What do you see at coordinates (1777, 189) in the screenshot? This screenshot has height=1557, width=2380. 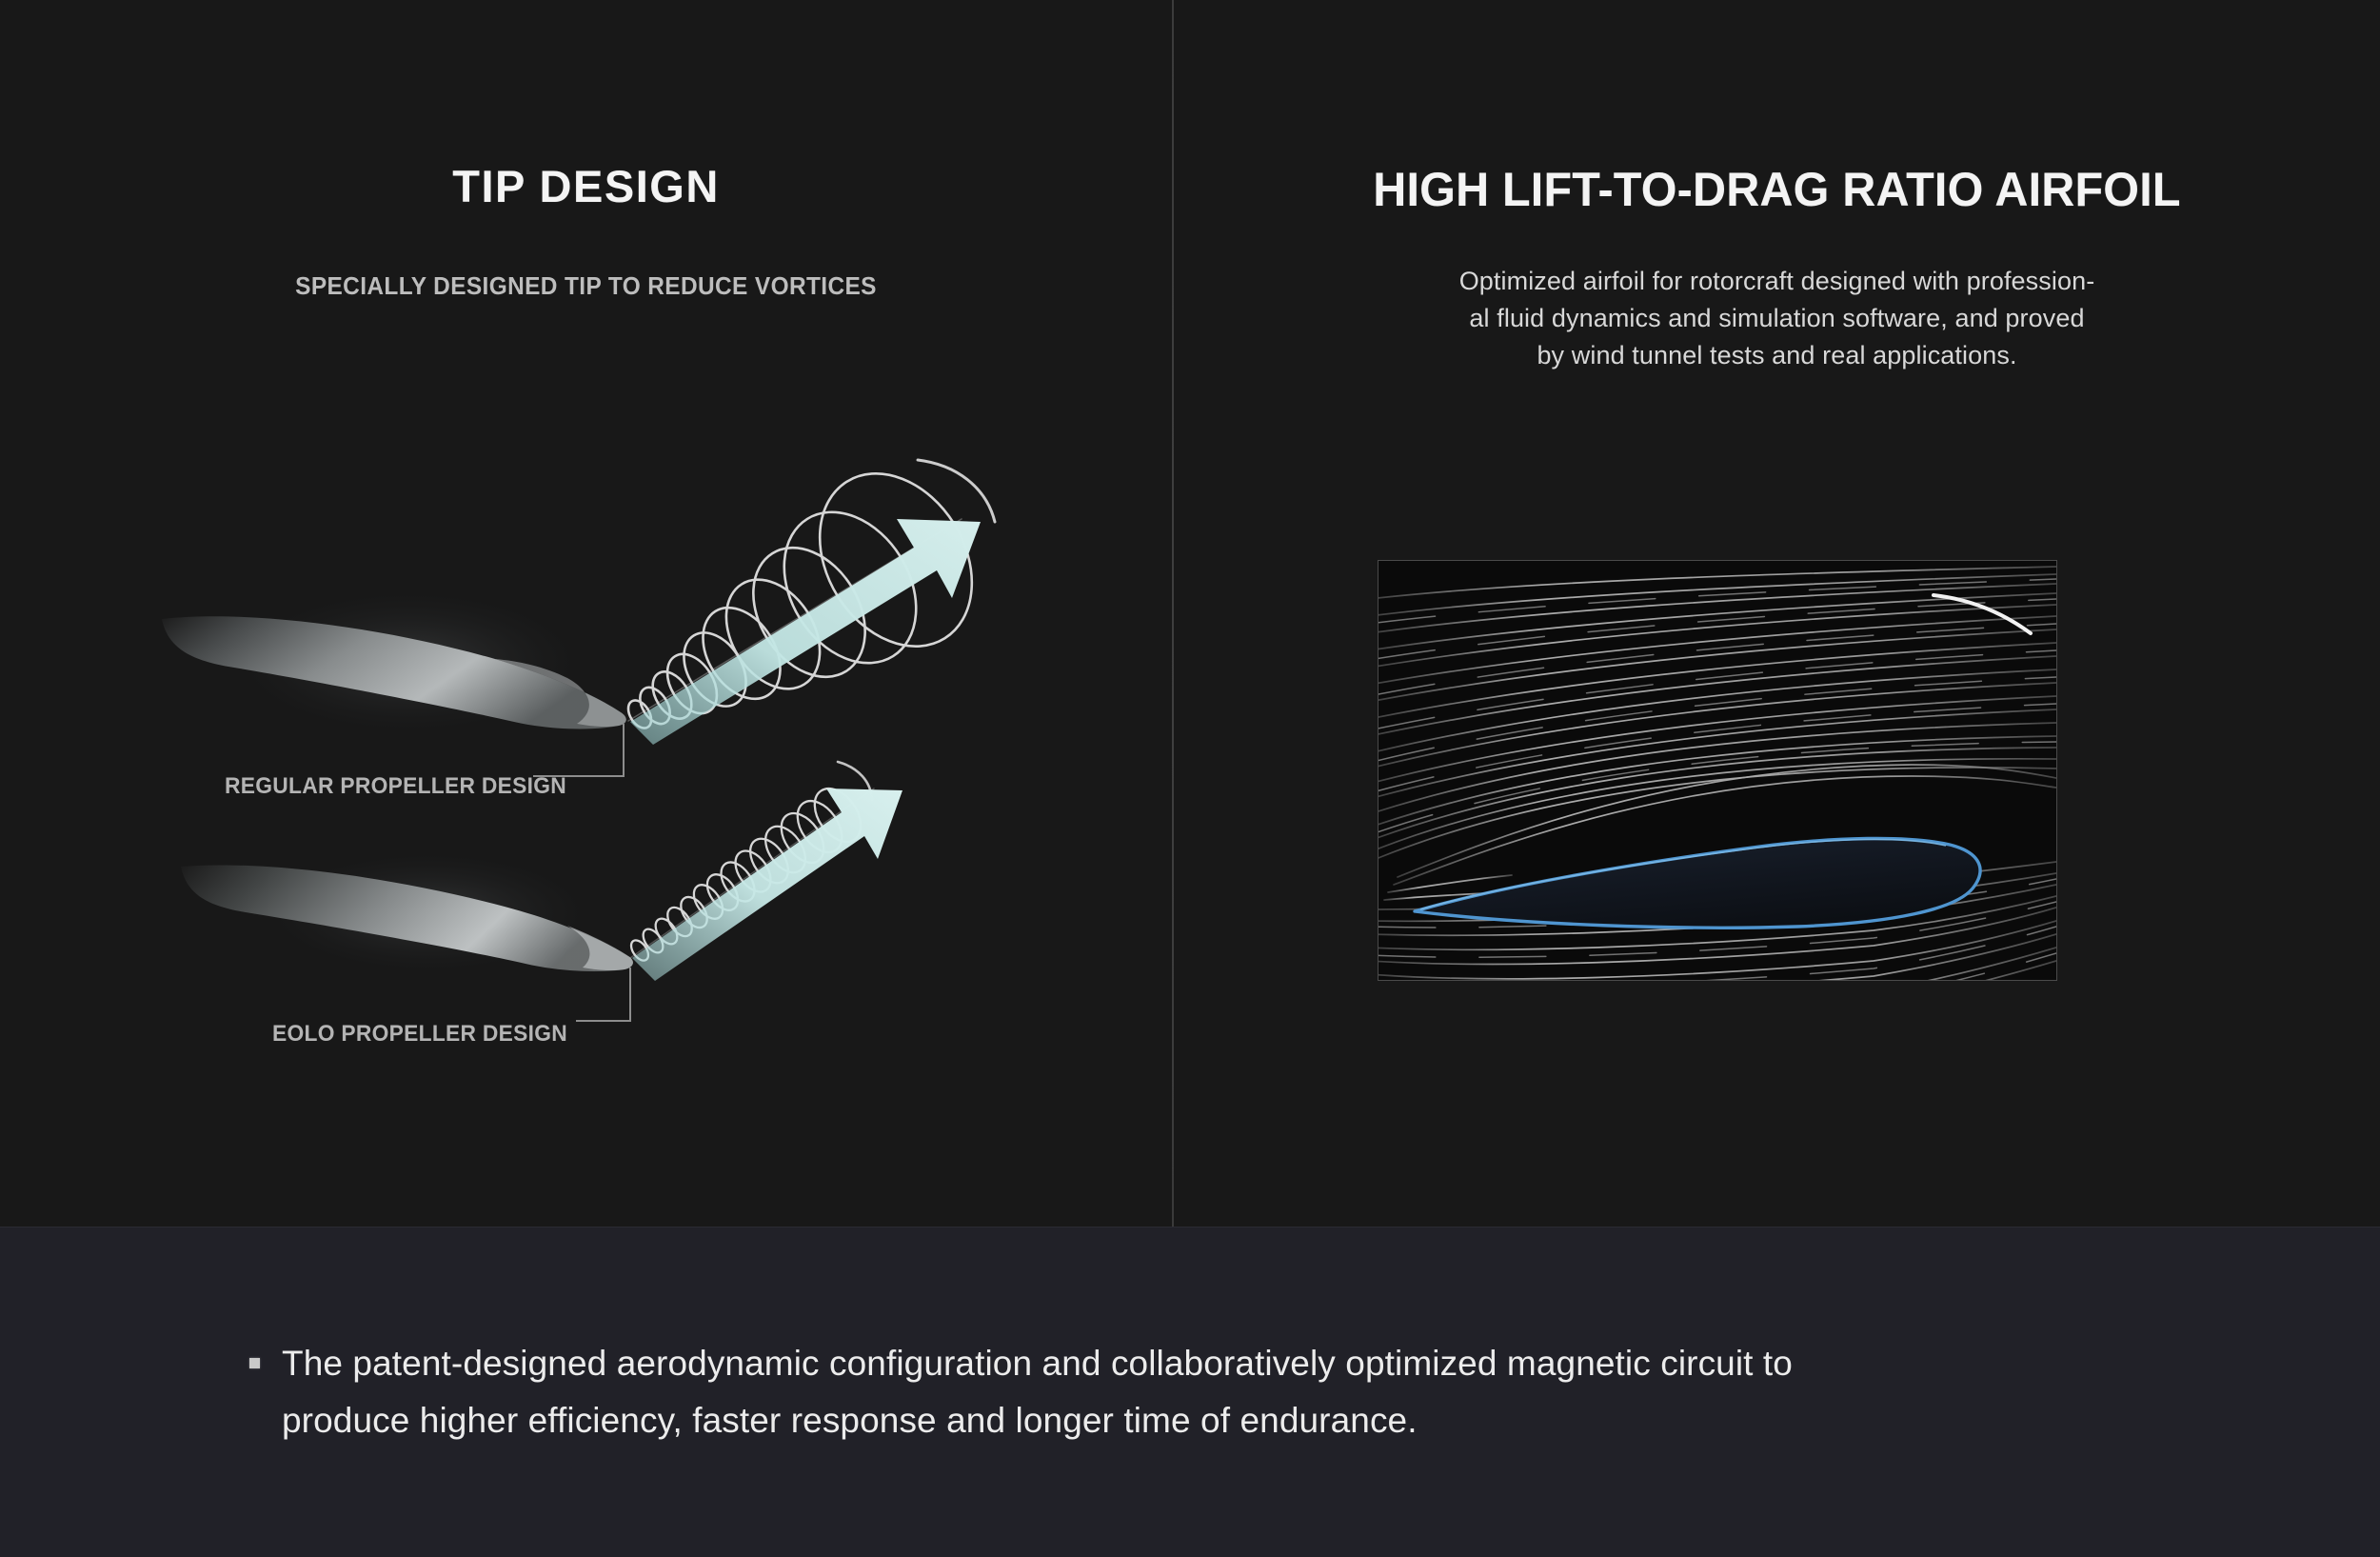 I see `page-title-airfoil: HIGH LIFT-TO-DRAG RATIO AIRFOIL` at bounding box center [1777, 189].